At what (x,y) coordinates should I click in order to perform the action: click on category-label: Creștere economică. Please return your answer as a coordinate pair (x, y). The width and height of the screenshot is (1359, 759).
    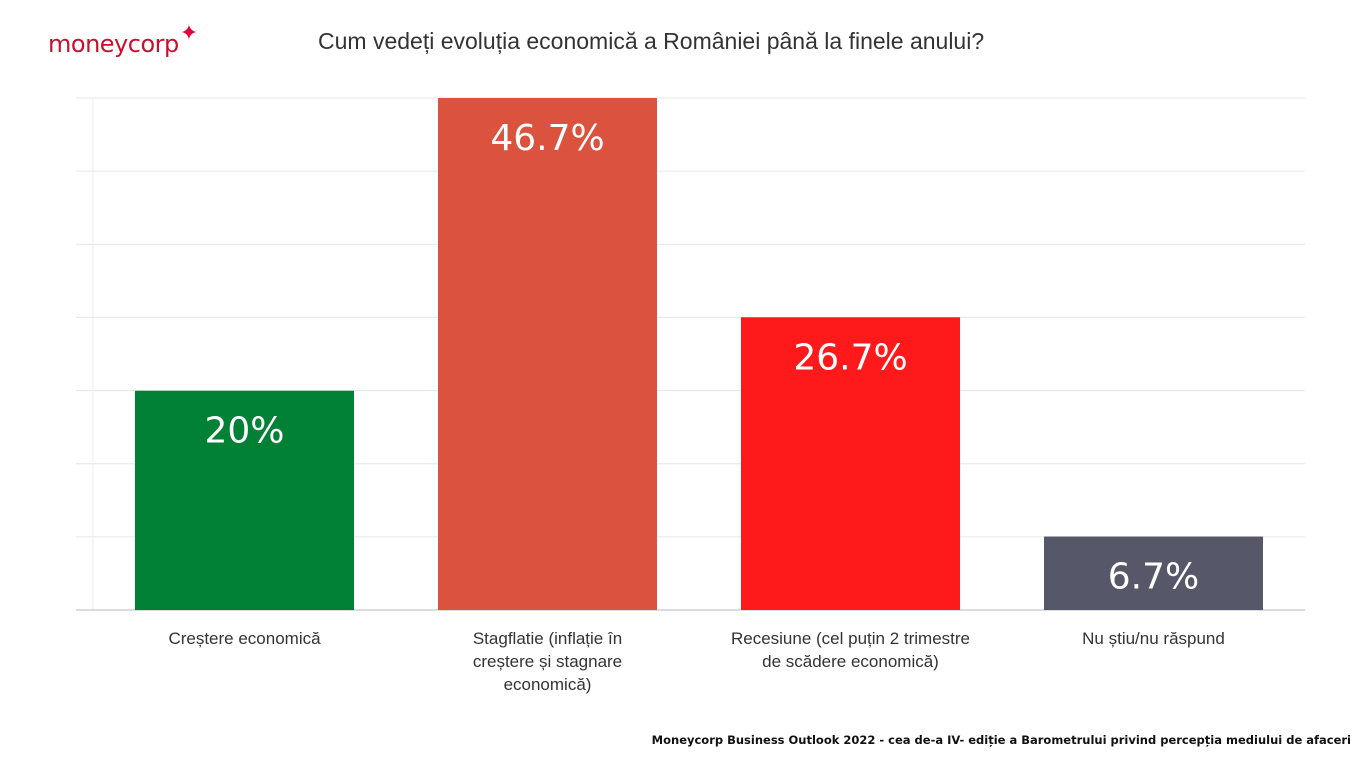
    Looking at the image, I should click on (244, 638).